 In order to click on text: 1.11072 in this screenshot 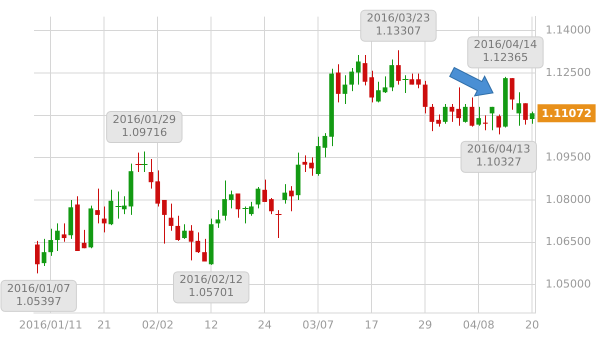, I will do `click(567, 113)`.